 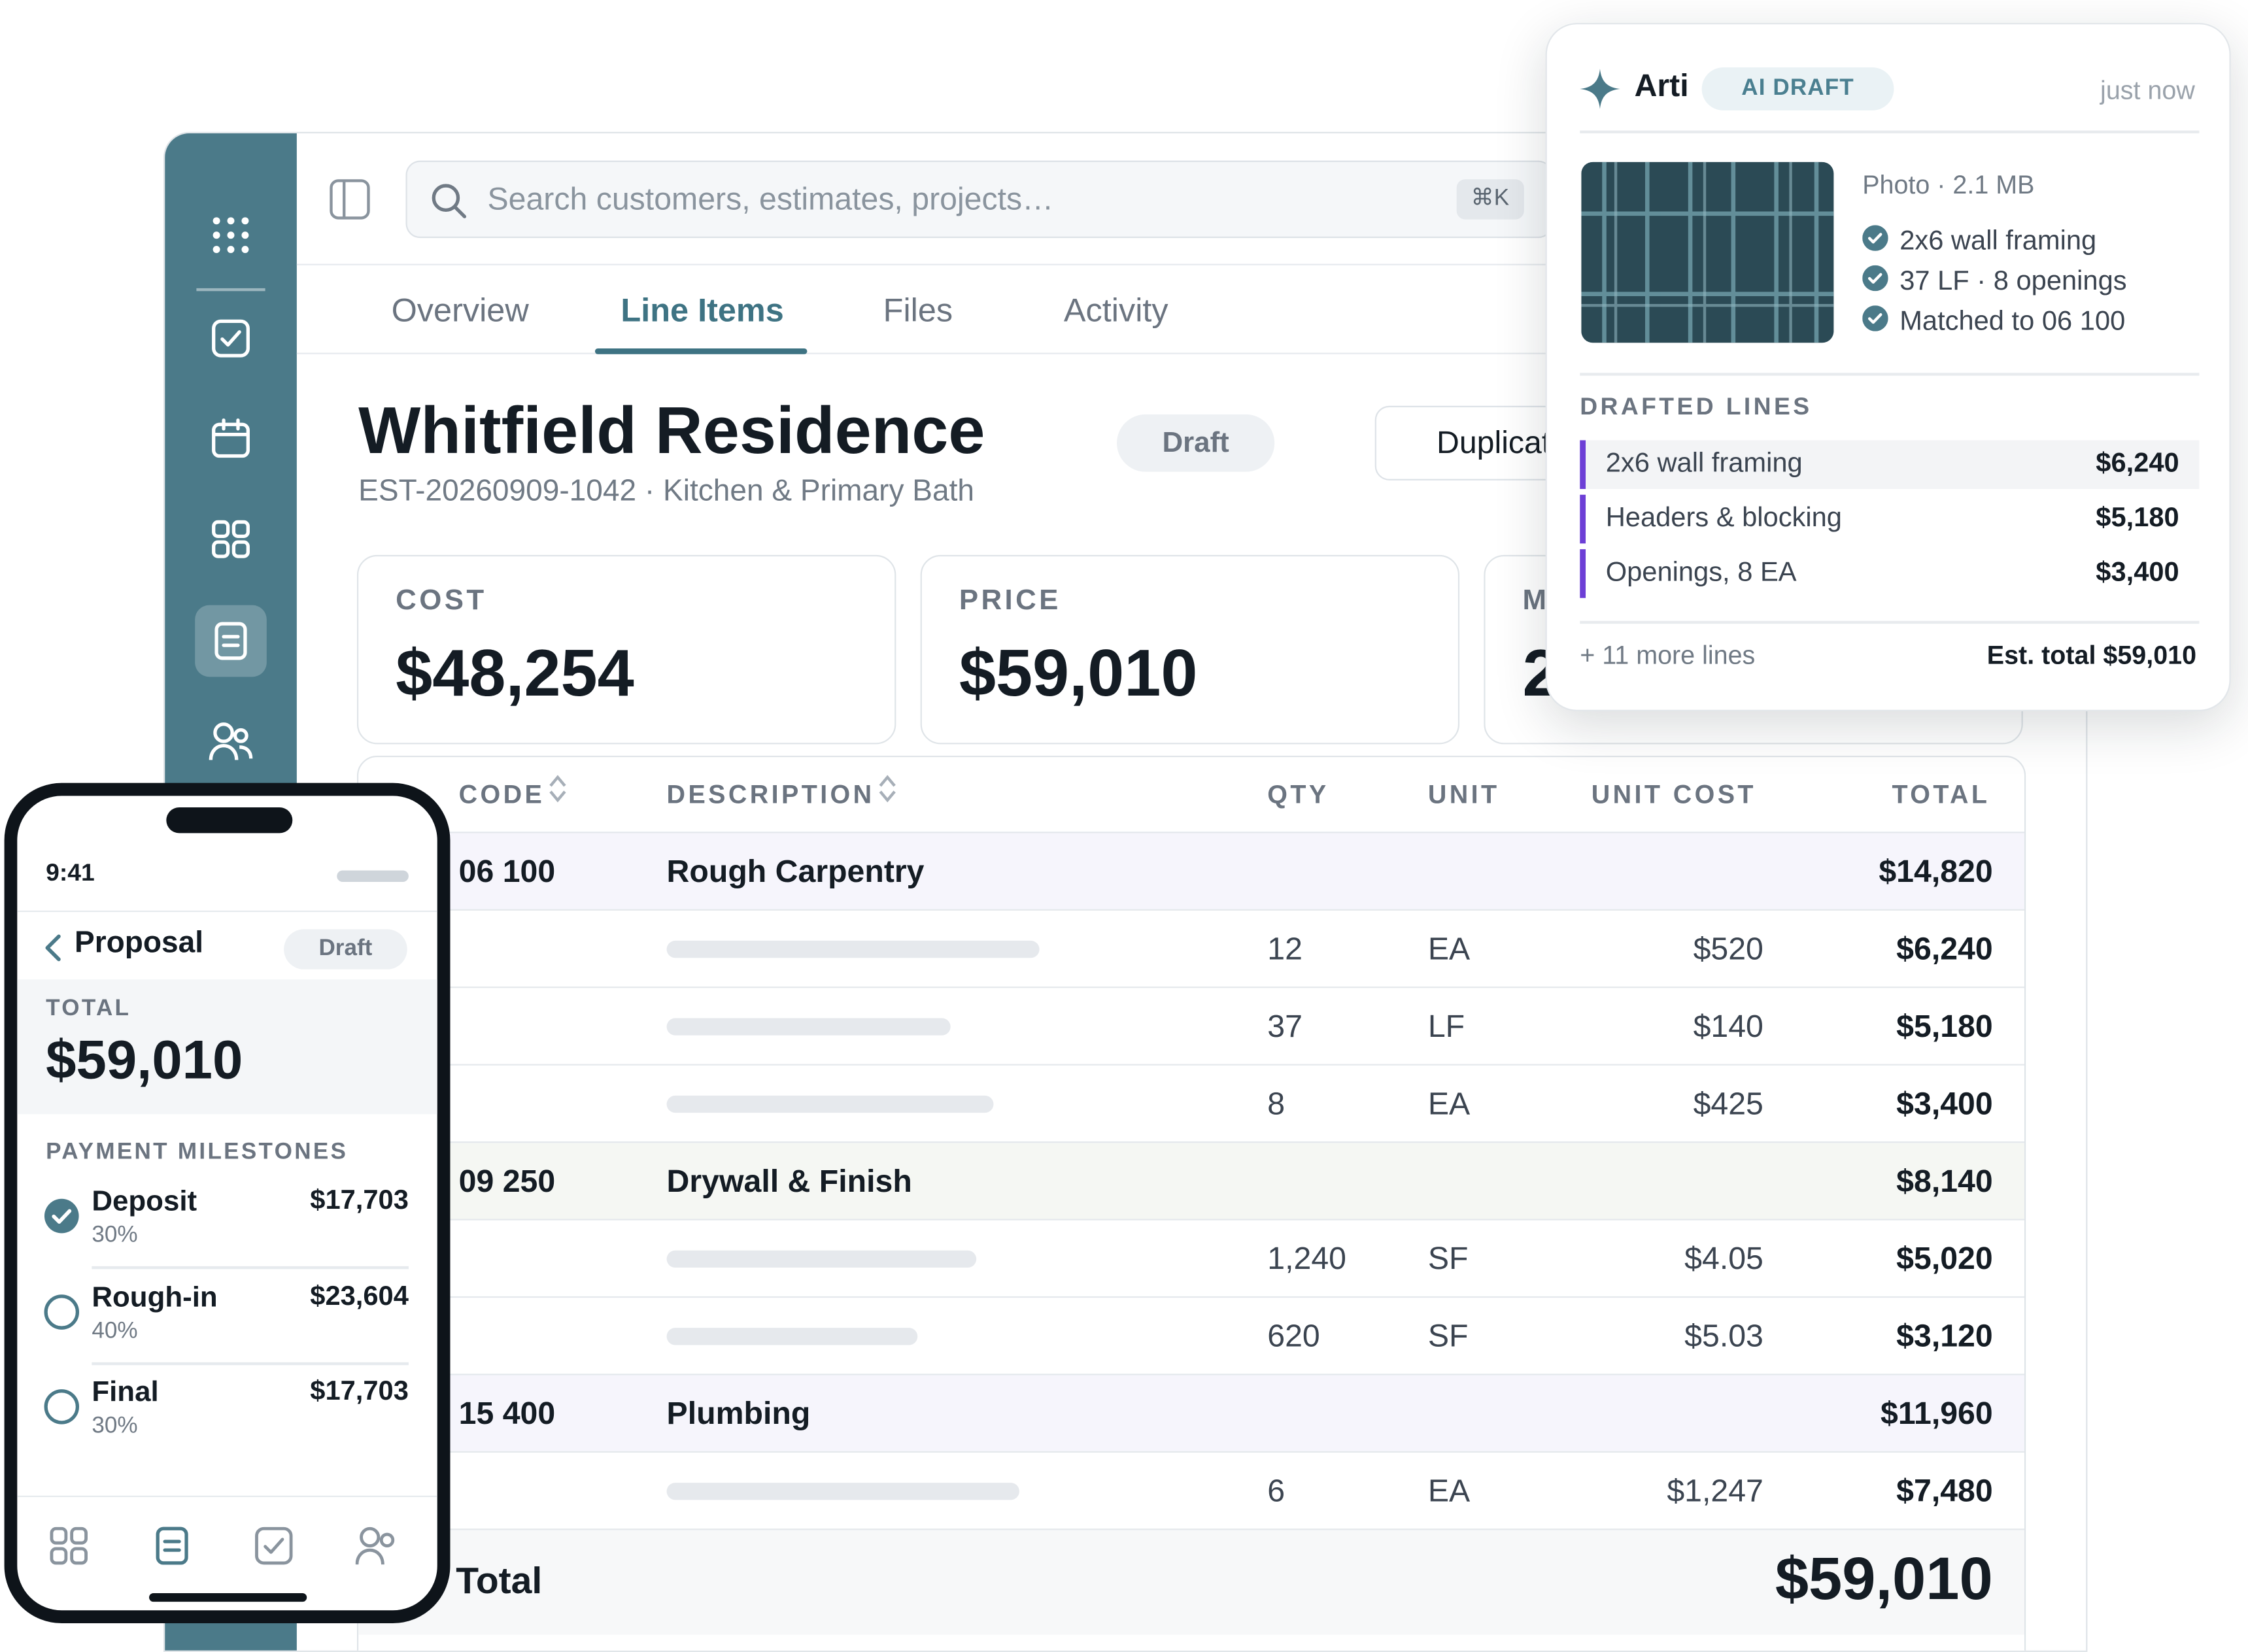 I want to click on column-header-qty: QTY, so click(x=1298, y=794).